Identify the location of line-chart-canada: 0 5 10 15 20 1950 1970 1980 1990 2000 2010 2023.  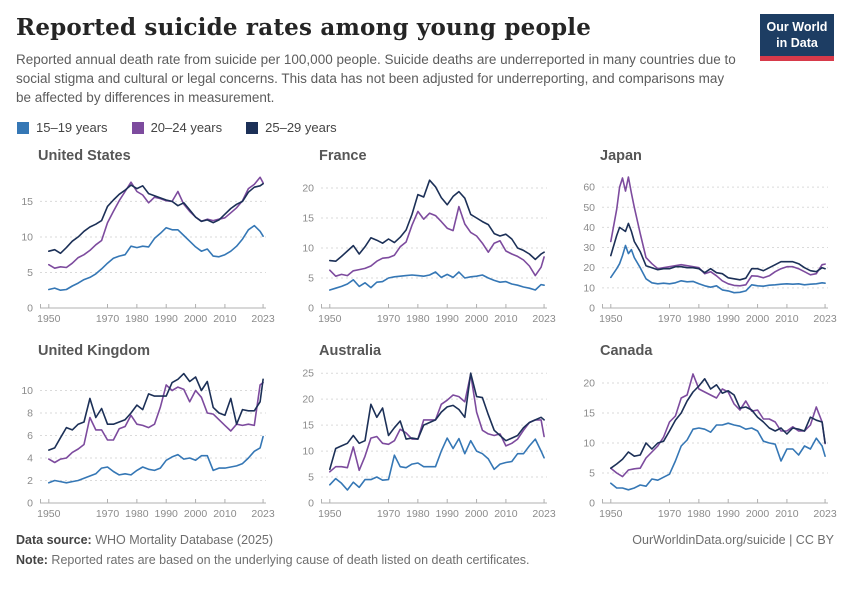
(707, 442).